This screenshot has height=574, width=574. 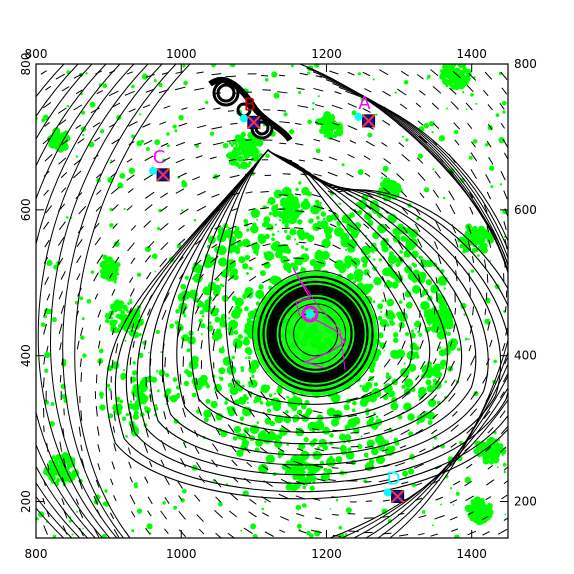 I want to click on contour-ring, so click(x=315, y=333).